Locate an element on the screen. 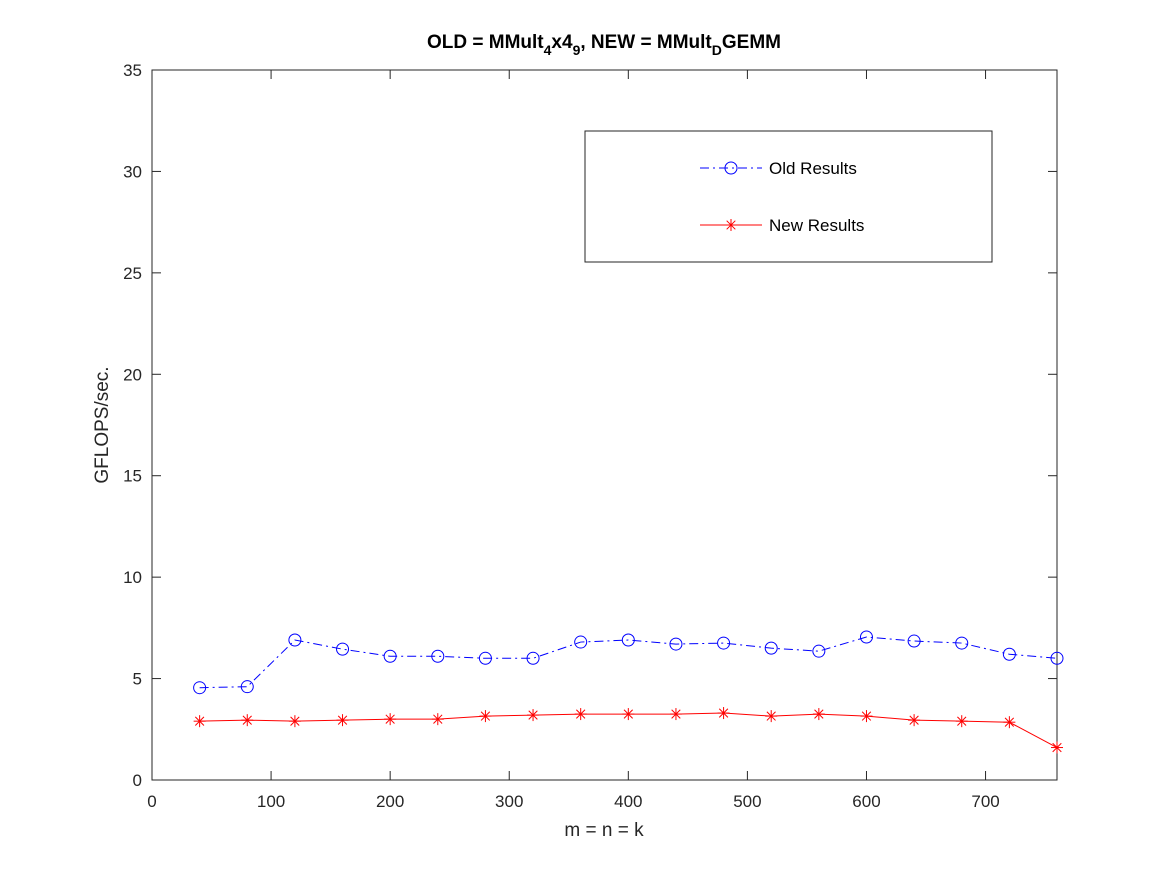  legend-marker-new-results is located at coordinates (731, 225).